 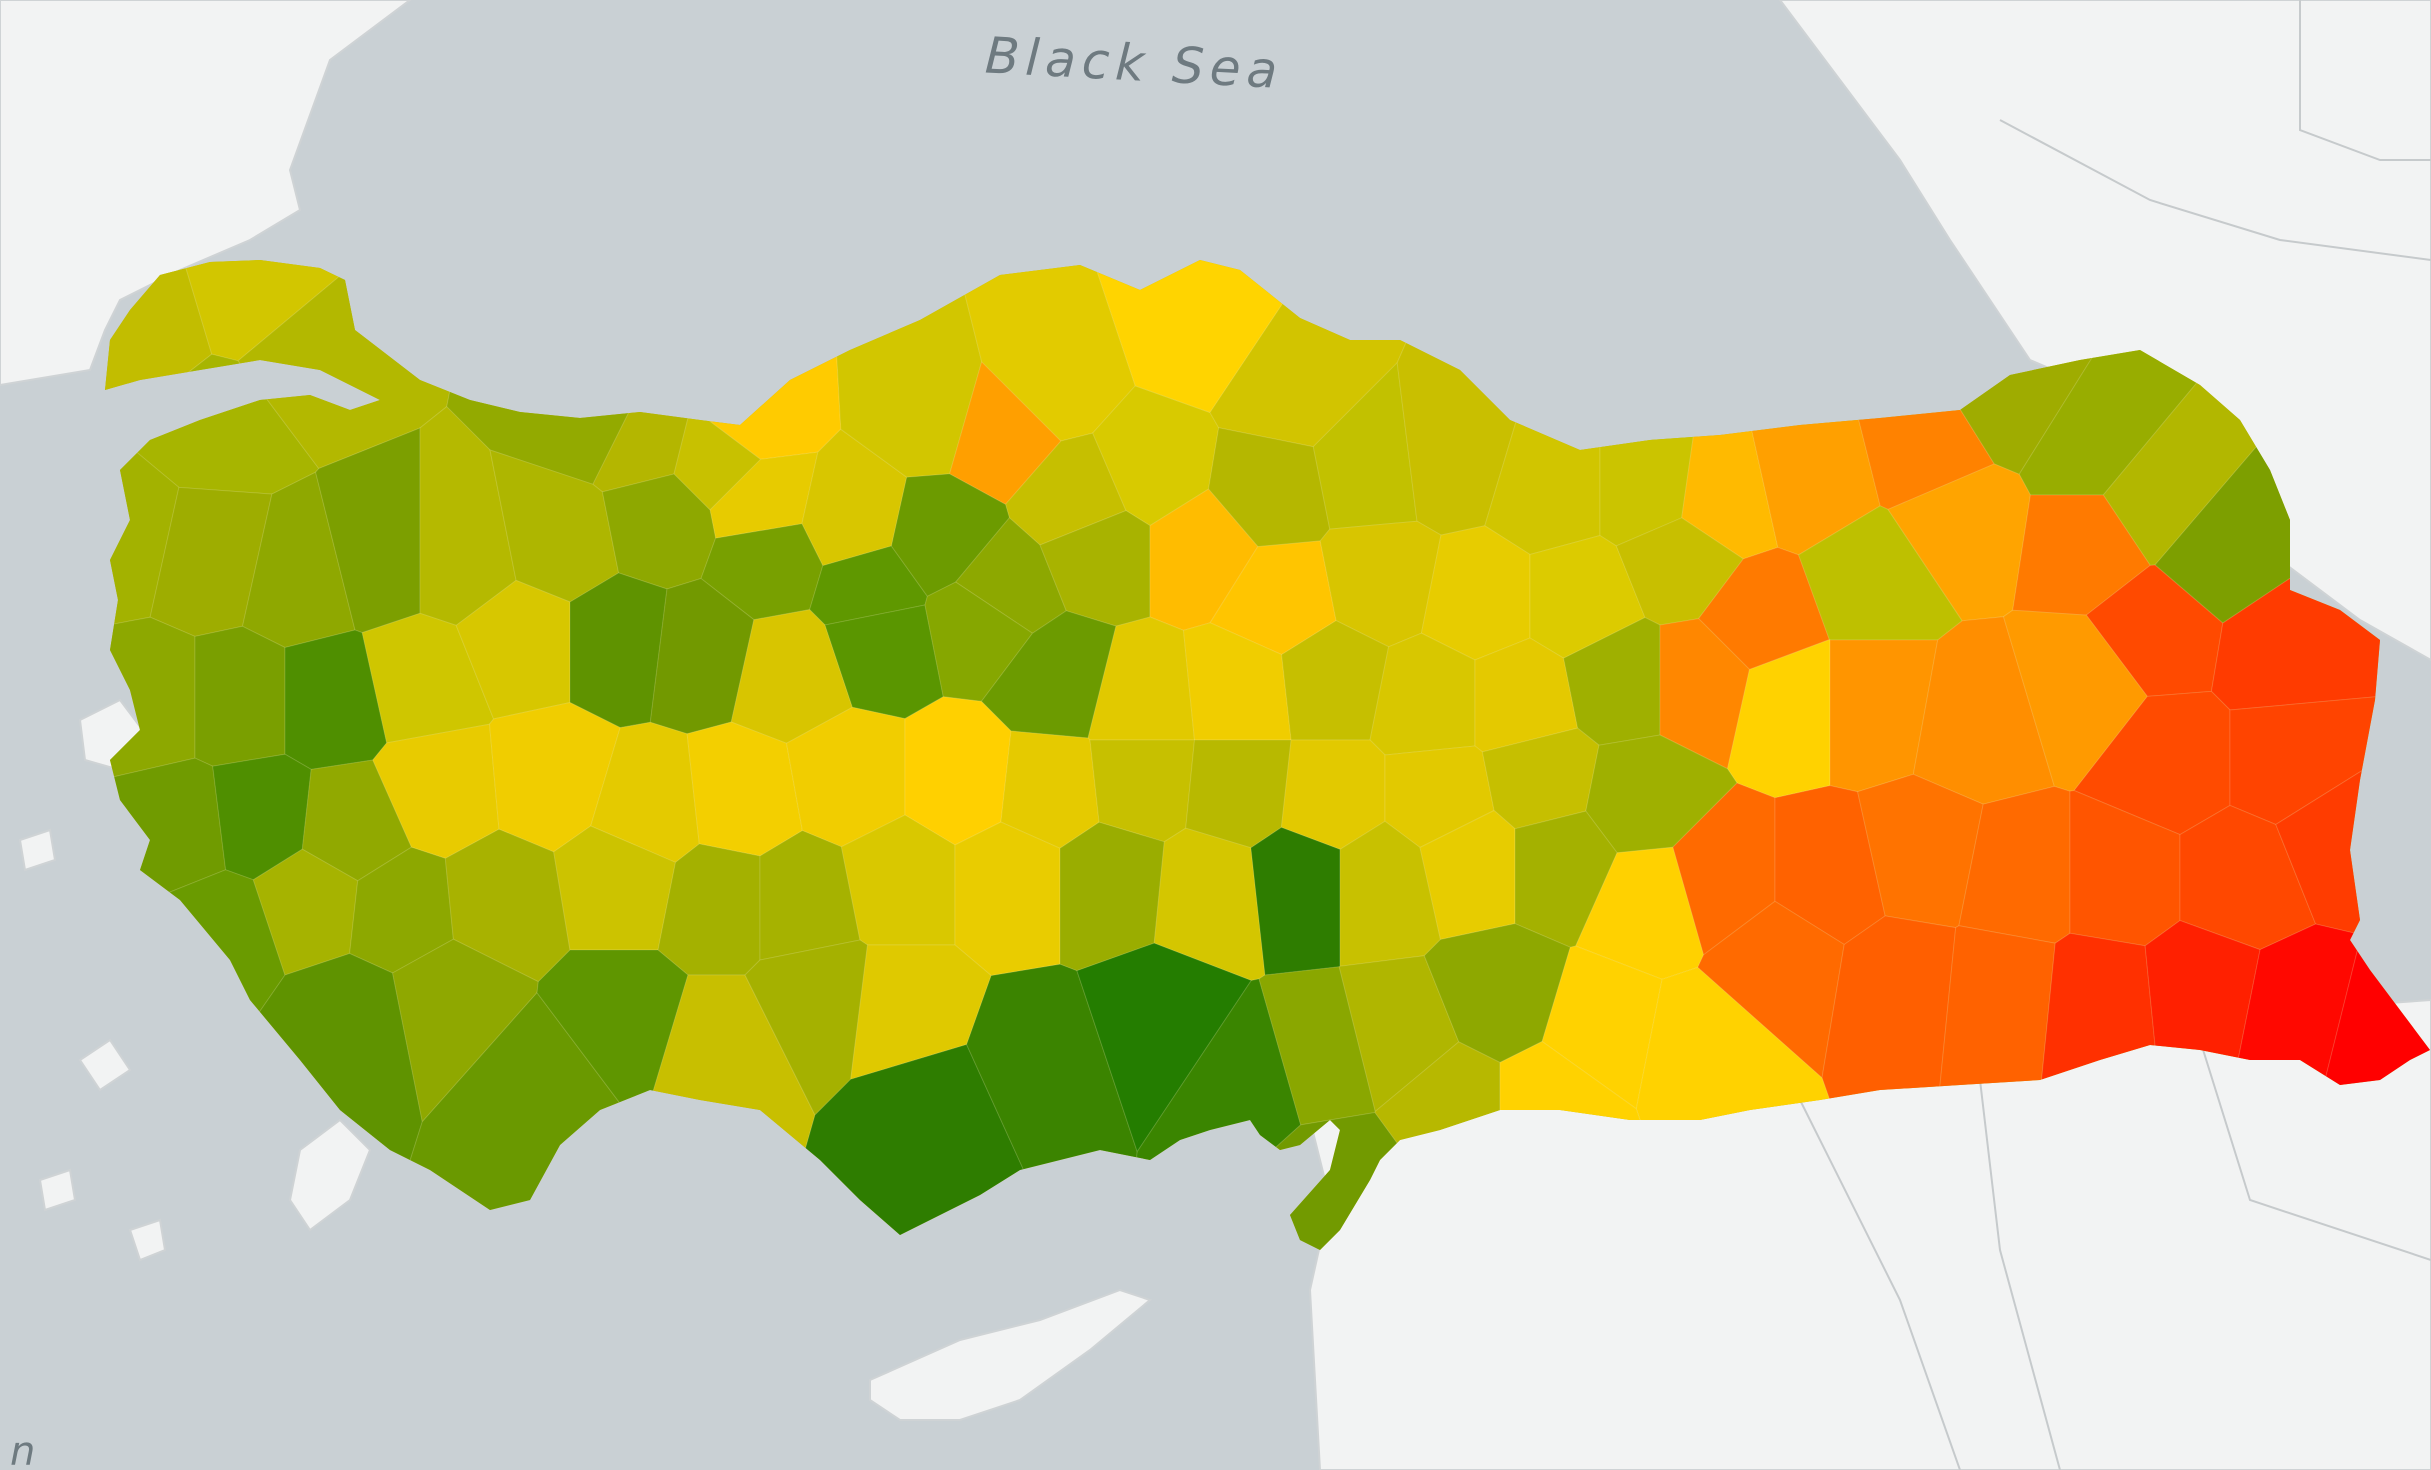 I want to click on land-cyprus, so click(x=1011, y=1354).